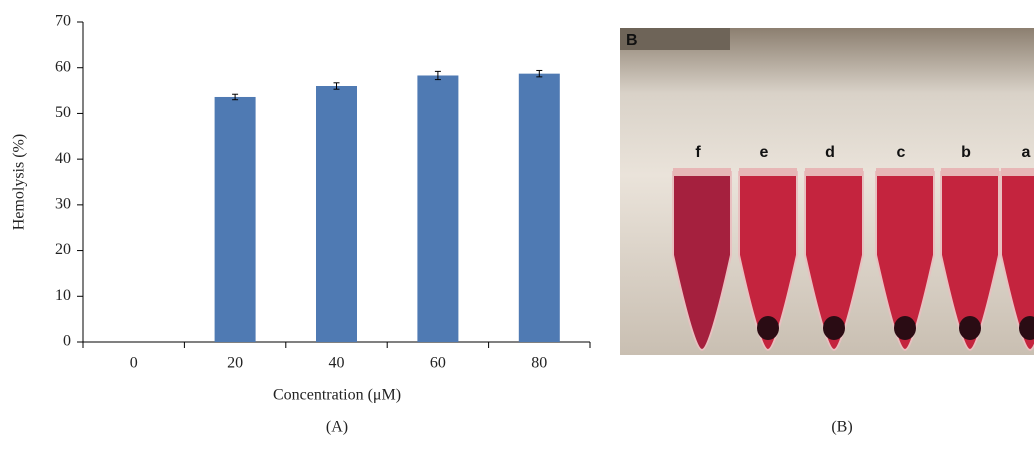  I want to click on y-tick-label: 30, so click(63, 204).